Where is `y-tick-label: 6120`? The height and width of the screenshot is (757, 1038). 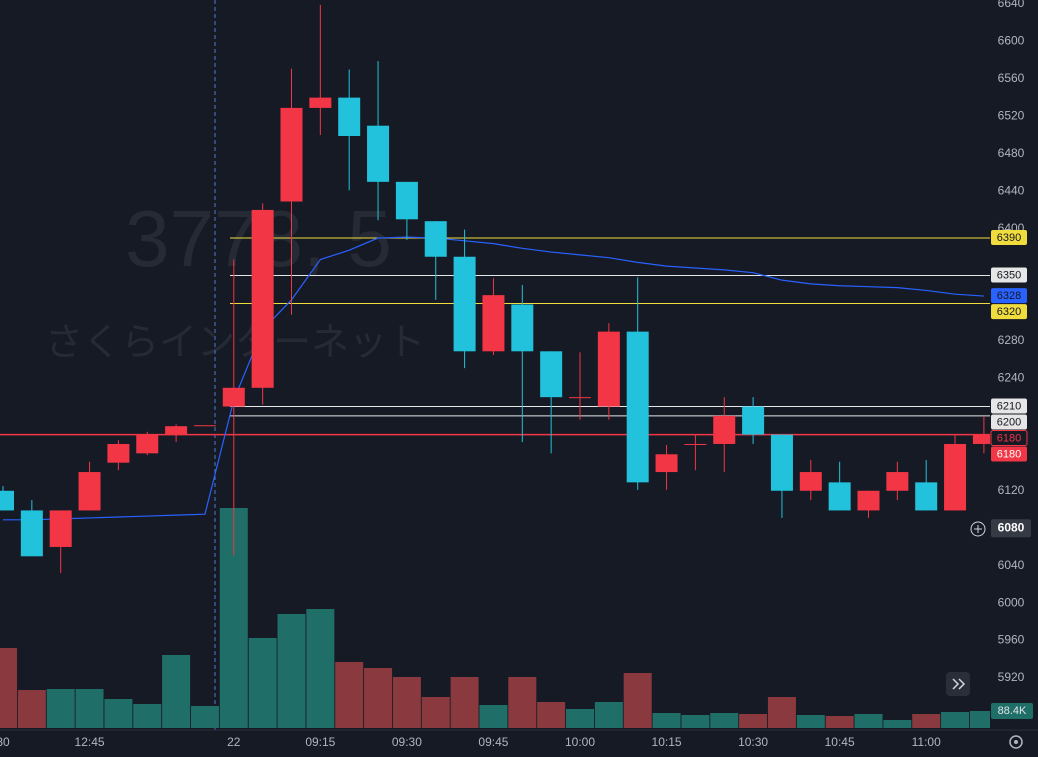 y-tick-label: 6120 is located at coordinates (1011, 490).